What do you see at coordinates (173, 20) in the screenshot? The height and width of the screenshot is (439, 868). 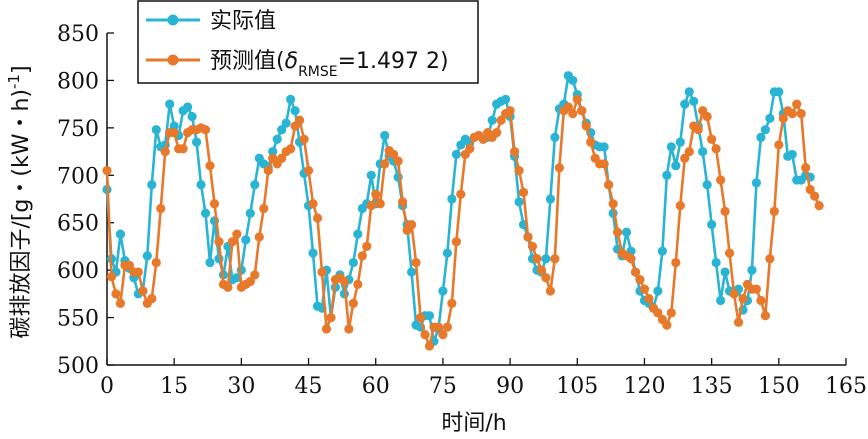 I see `legend-marker-actual` at bounding box center [173, 20].